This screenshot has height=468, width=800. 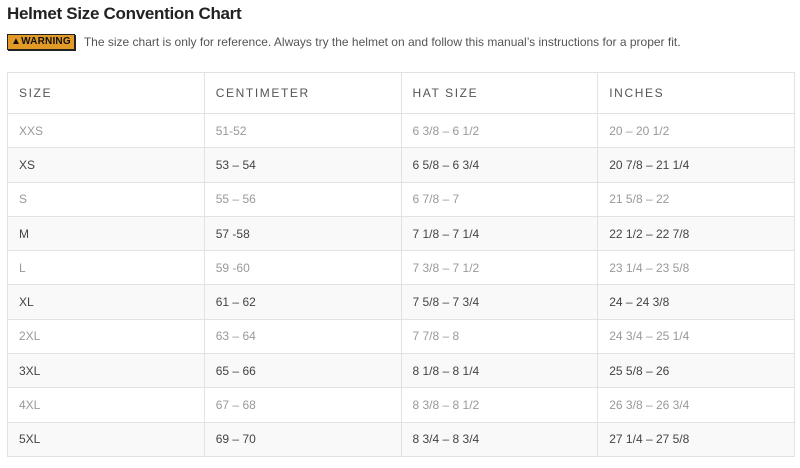 I want to click on cell-centimeter: 61 – 62, so click(x=302, y=302).